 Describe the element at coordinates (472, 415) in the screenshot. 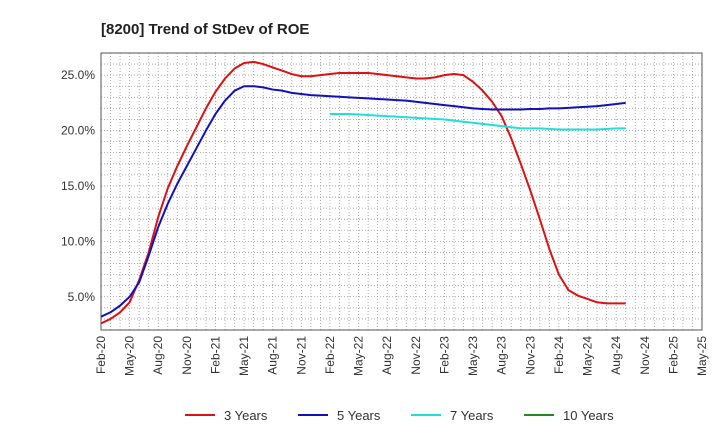

I see `legend-label: 7 Years` at that location.